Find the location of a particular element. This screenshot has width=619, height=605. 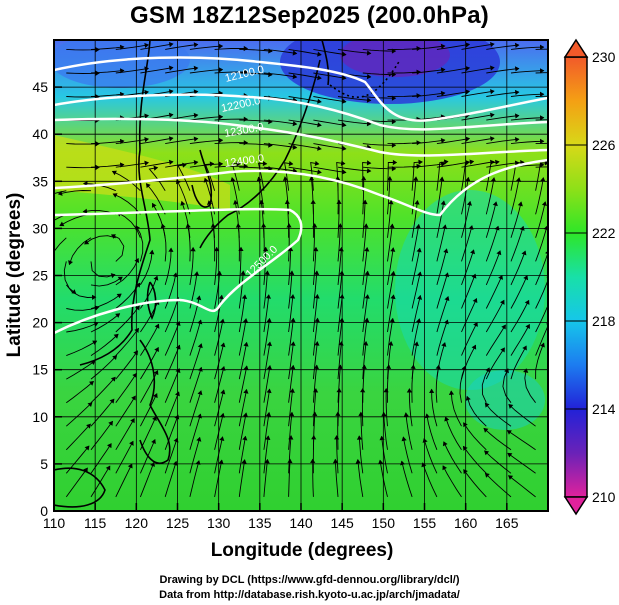

x-tick-label: 125 is located at coordinates (178, 523).